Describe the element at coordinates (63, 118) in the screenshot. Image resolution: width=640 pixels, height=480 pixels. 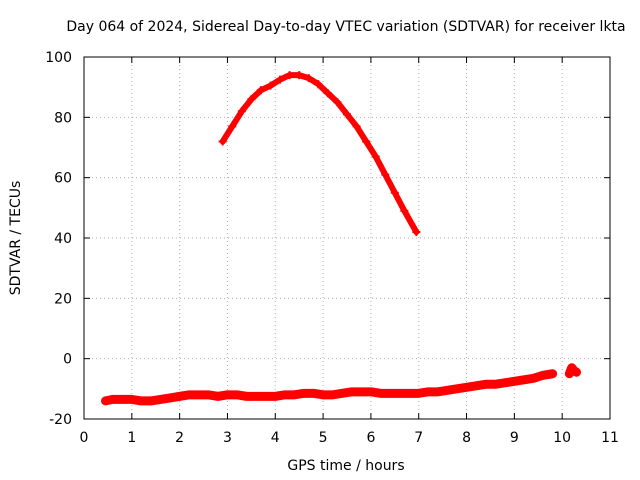
I see `y-tick-label: 80` at that location.